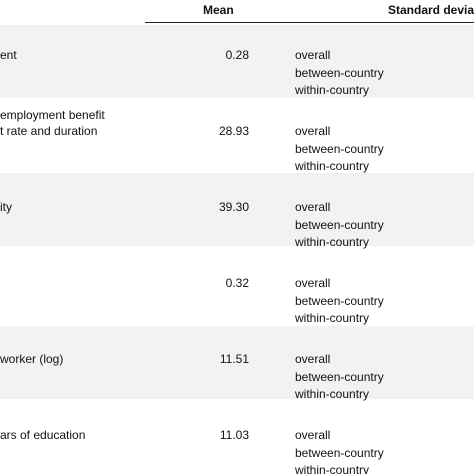  Describe the element at coordinates (218, 10) in the screenshot. I see `column-header: Mean` at that location.